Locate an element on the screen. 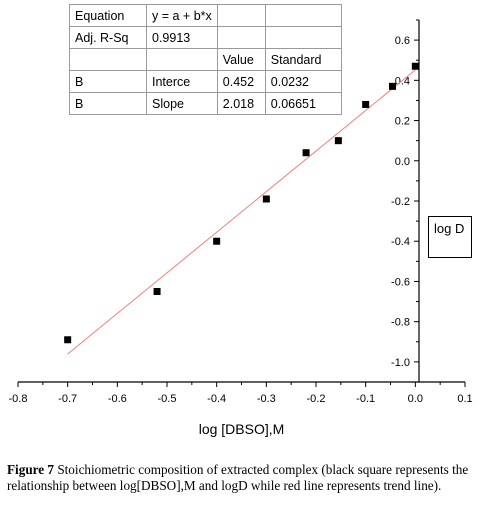  fit-table-cell: Slope is located at coordinates (182, 103).